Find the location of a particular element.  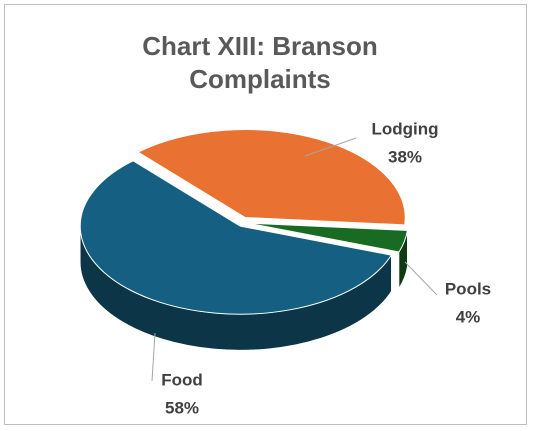

category-label: Pools is located at coordinates (468, 288).